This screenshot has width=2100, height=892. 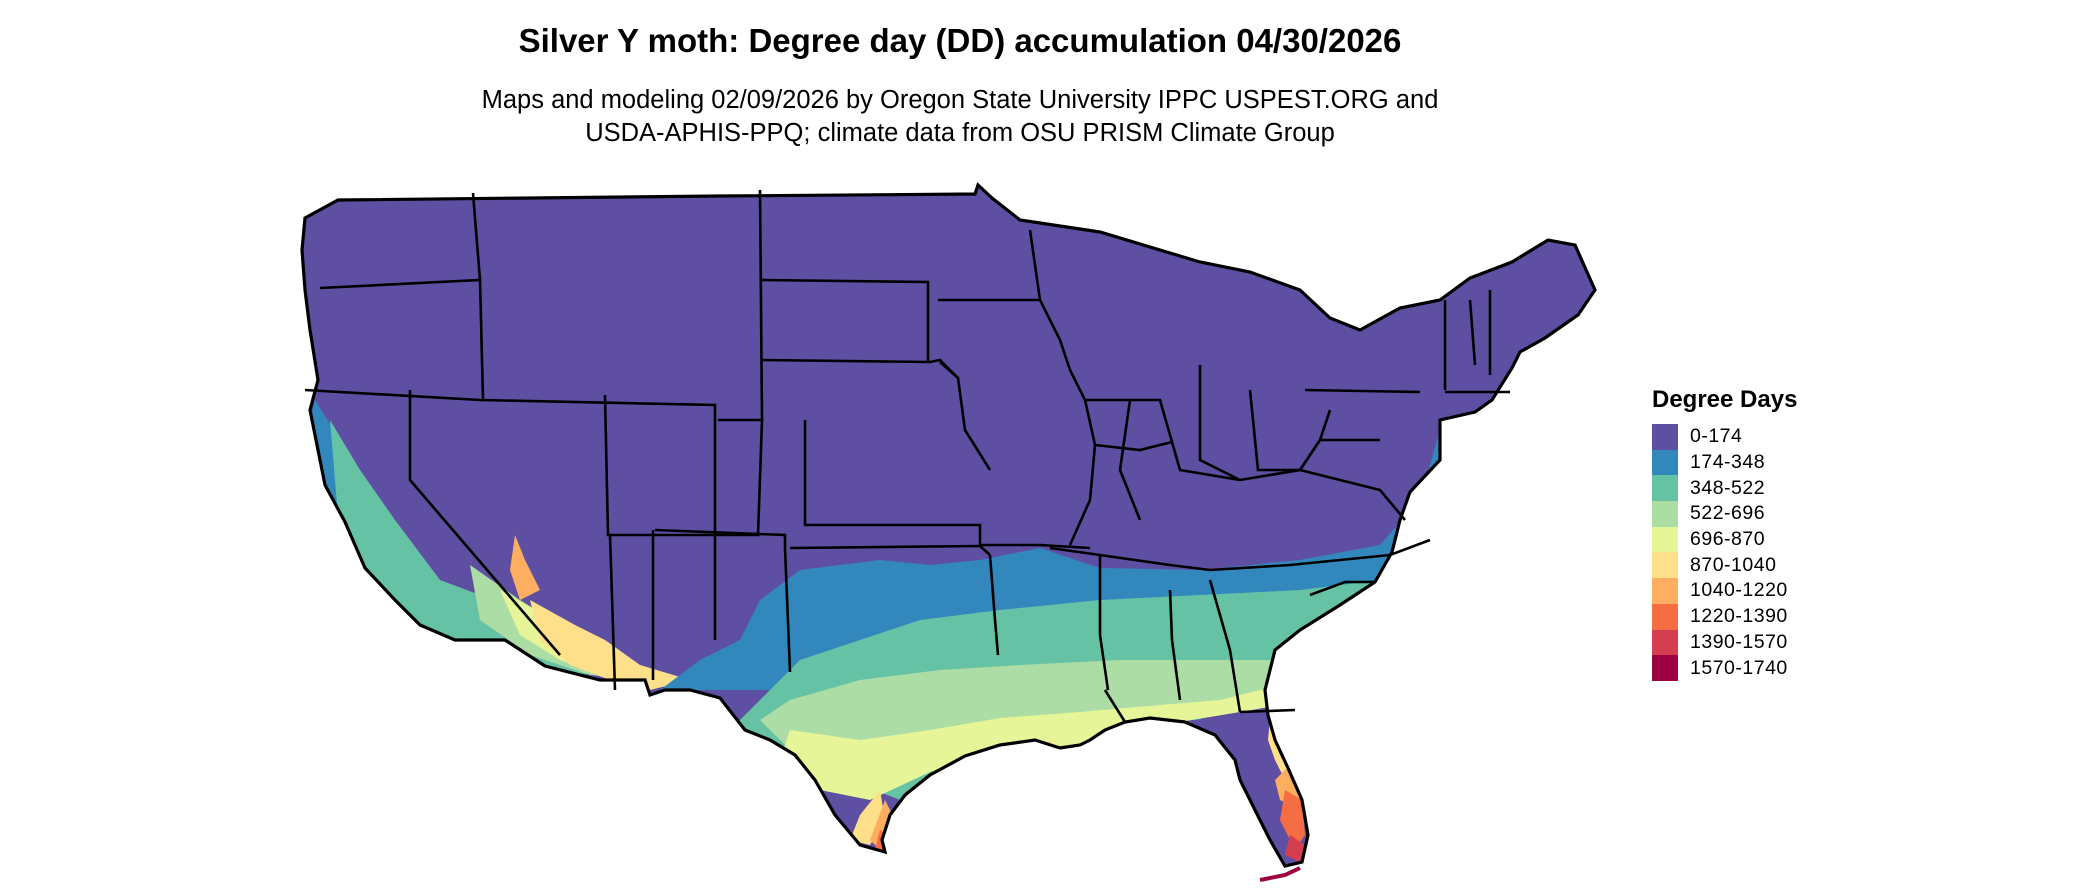 I want to click on legend-label: 1040-1220, so click(x=1739, y=590).